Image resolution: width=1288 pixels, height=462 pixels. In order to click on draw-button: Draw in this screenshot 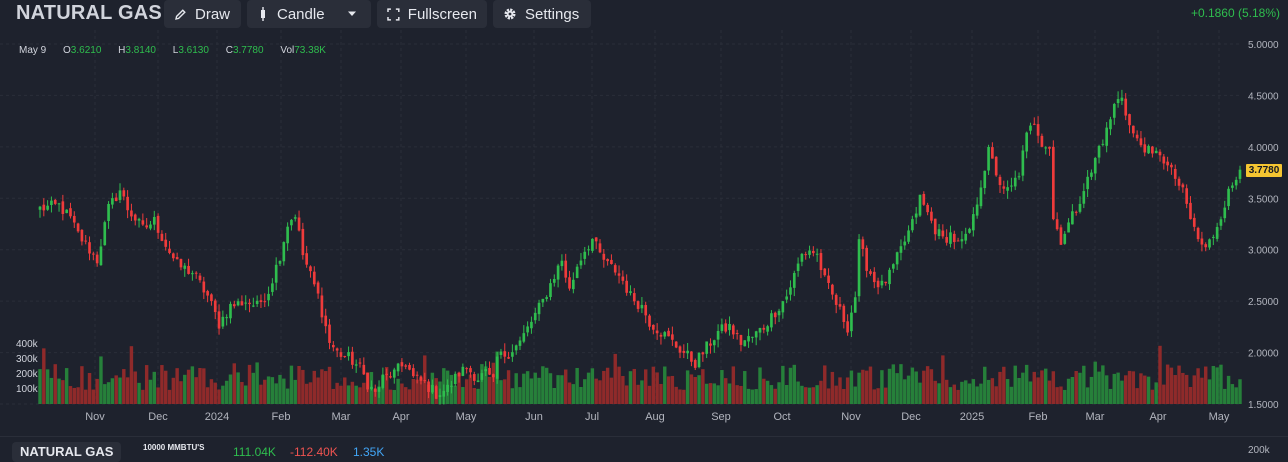, I will do `click(202, 14)`.